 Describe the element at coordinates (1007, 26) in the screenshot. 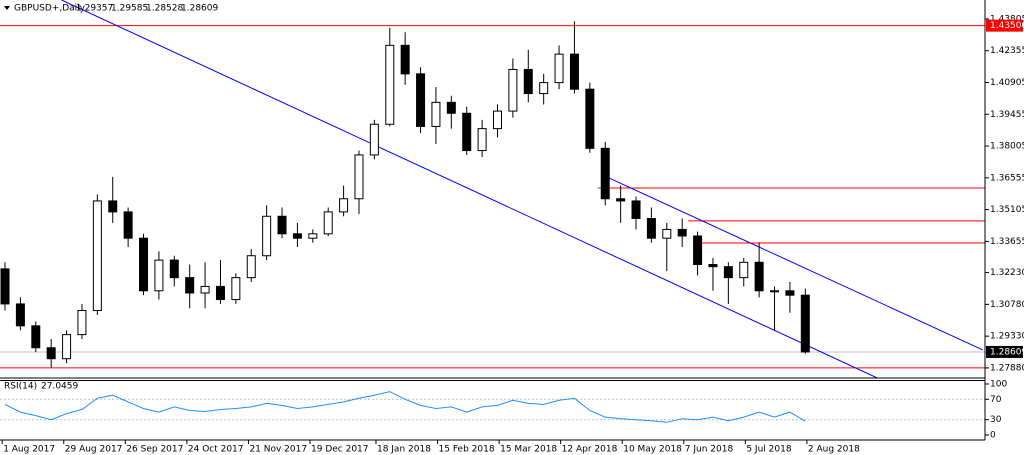

I see `price-tag-label: 1.43500` at that location.